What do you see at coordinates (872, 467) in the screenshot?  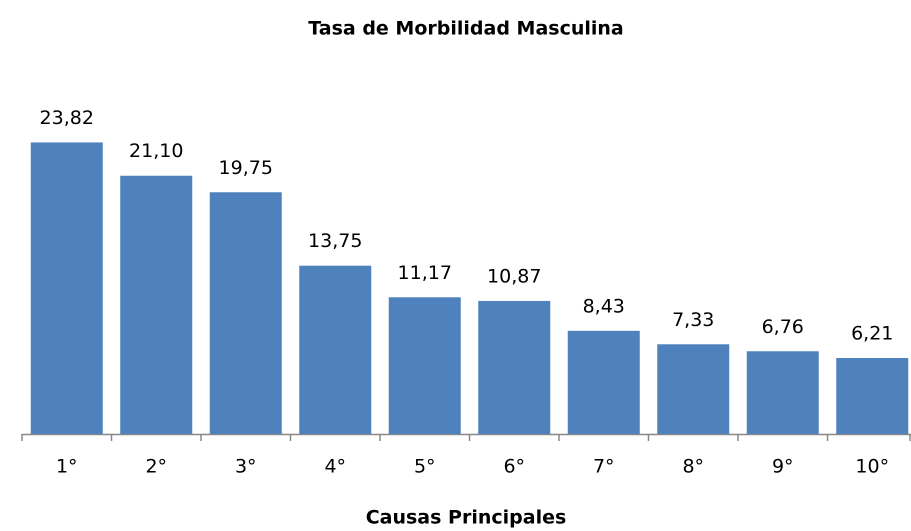 I see `x-tick-label: 10°` at bounding box center [872, 467].